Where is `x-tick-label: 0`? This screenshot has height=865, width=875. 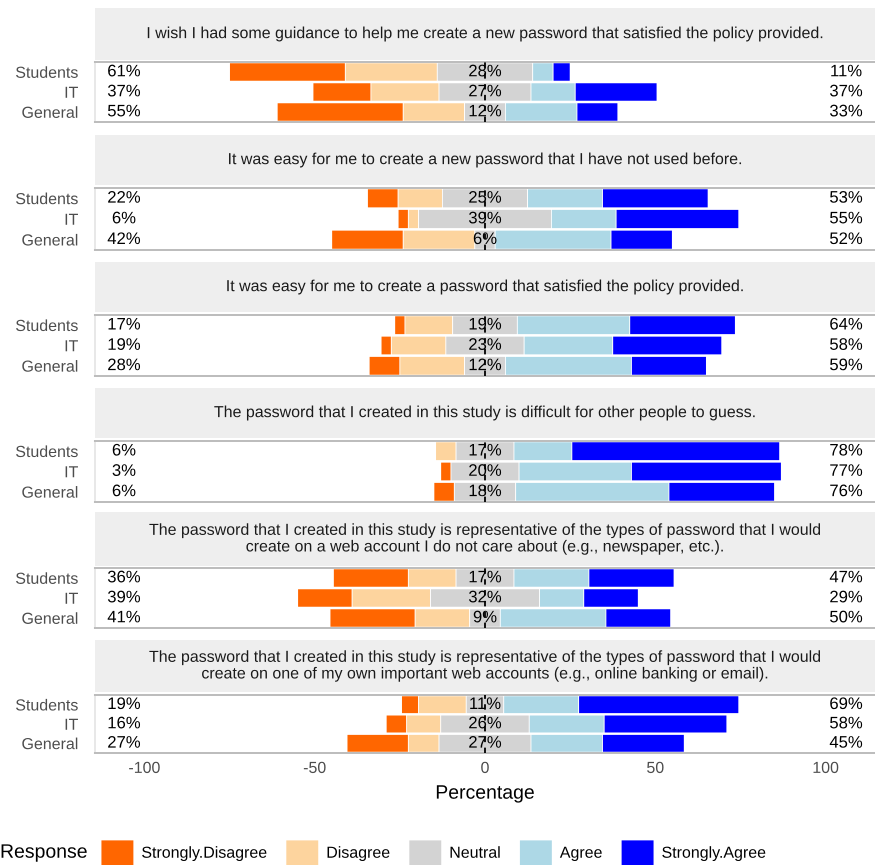 x-tick-label: 0 is located at coordinates (485, 768).